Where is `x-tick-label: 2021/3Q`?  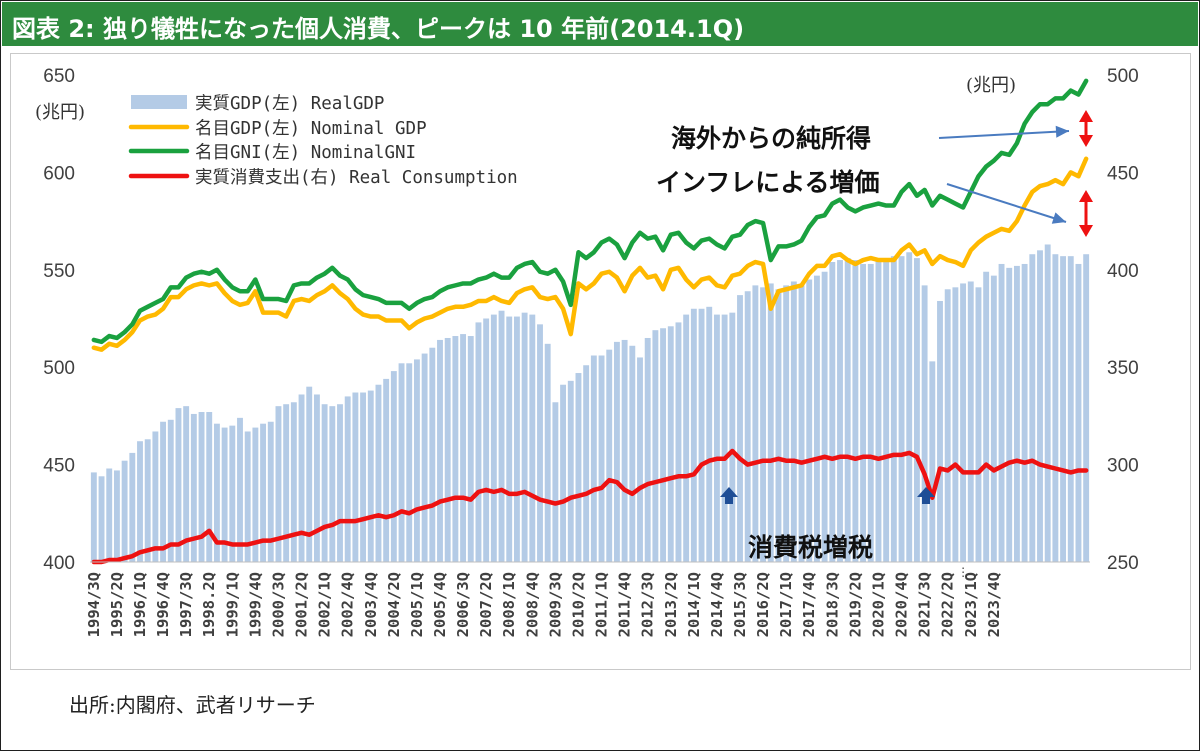
x-tick-label: 2021/3Q is located at coordinates (925, 604).